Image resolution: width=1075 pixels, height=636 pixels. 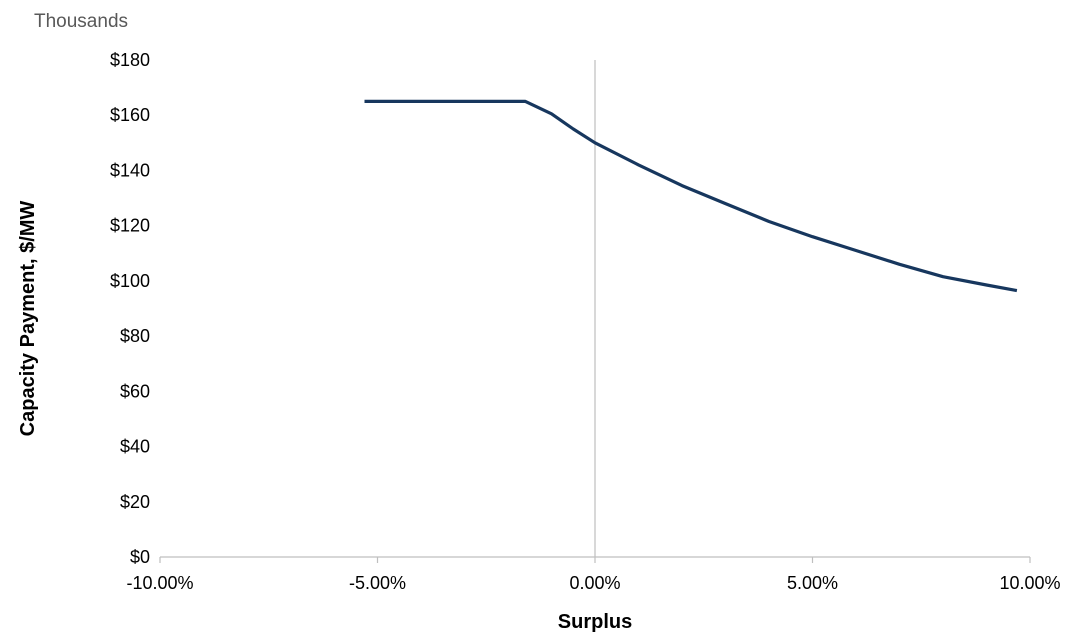 I want to click on x-tick-label: 5.00%, so click(x=812, y=583).